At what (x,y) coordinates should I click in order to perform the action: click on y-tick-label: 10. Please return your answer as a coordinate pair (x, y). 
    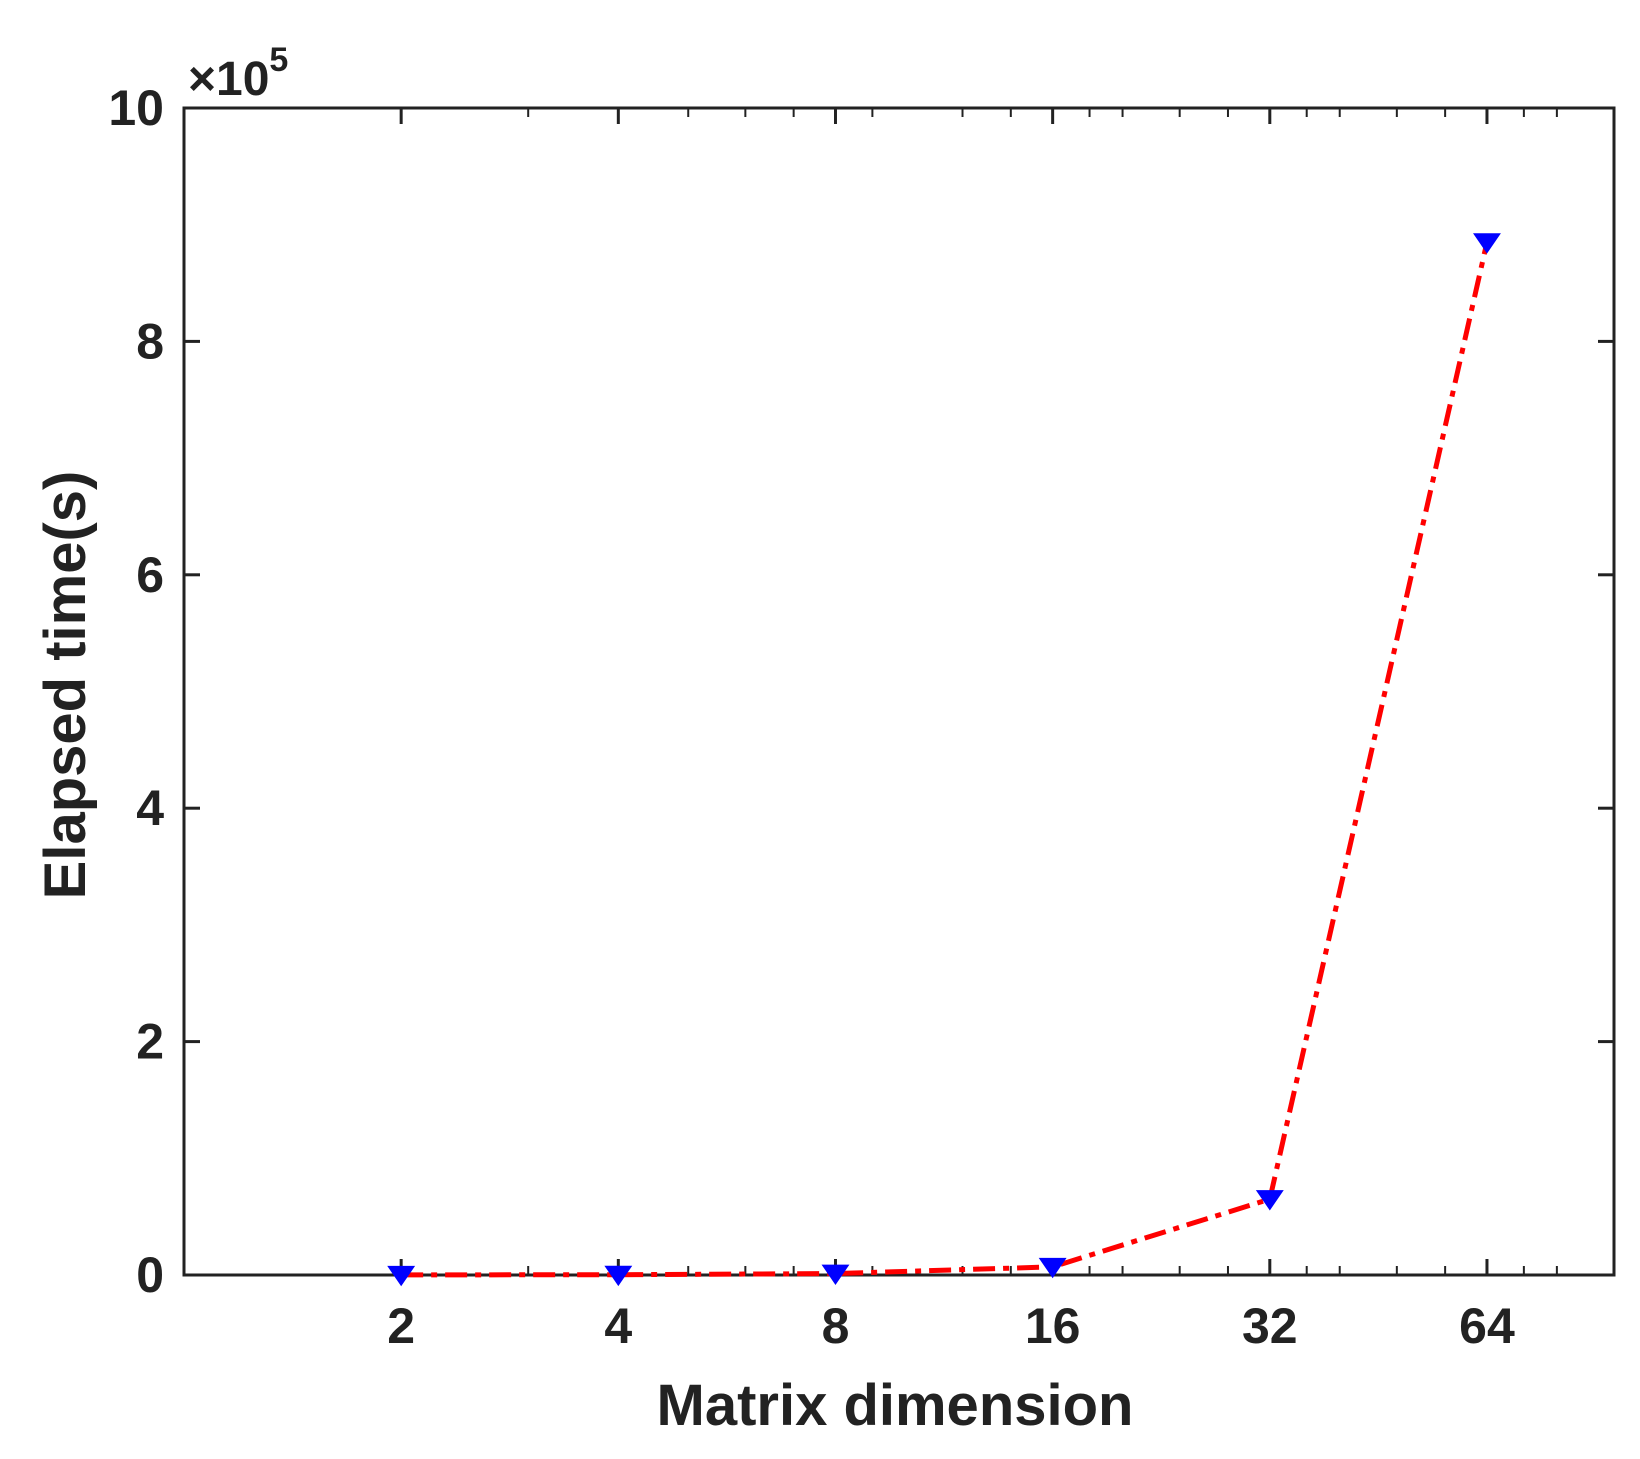
    Looking at the image, I should click on (136, 108).